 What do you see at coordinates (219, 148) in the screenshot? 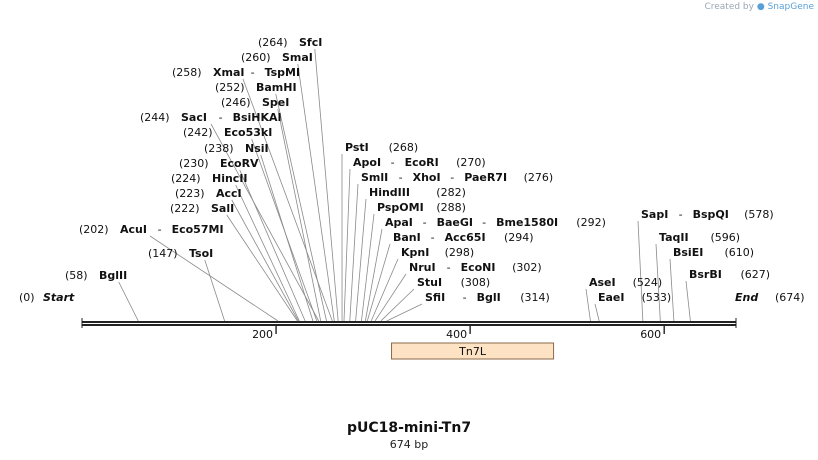
I see `site-position: (238)` at bounding box center [219, 148].